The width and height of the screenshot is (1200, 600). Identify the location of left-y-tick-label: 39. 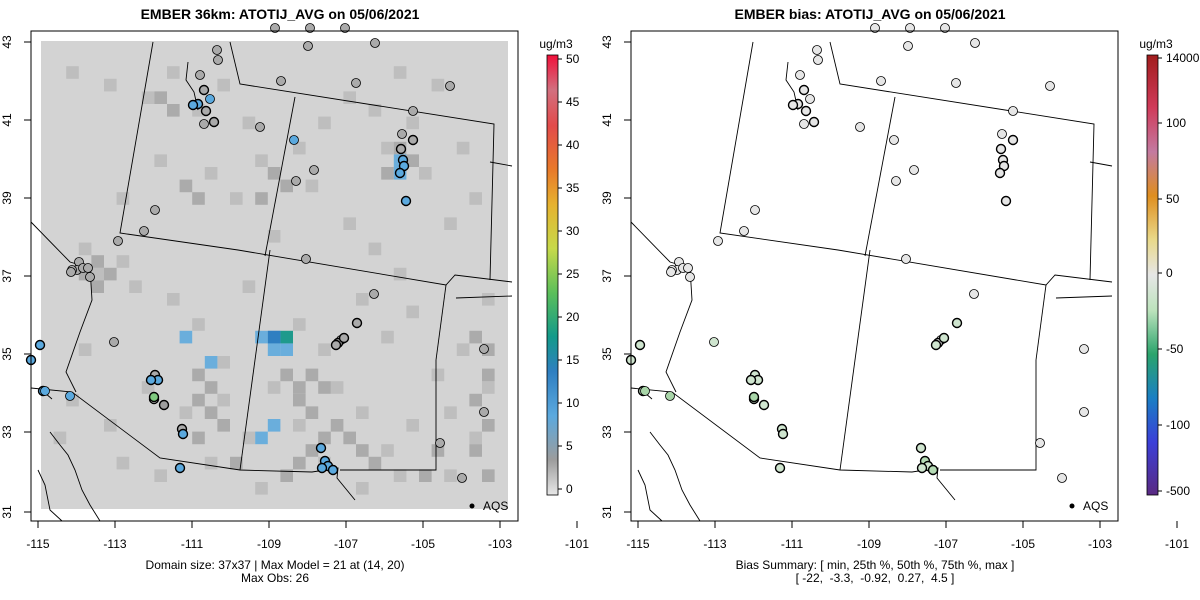
(7, 198).